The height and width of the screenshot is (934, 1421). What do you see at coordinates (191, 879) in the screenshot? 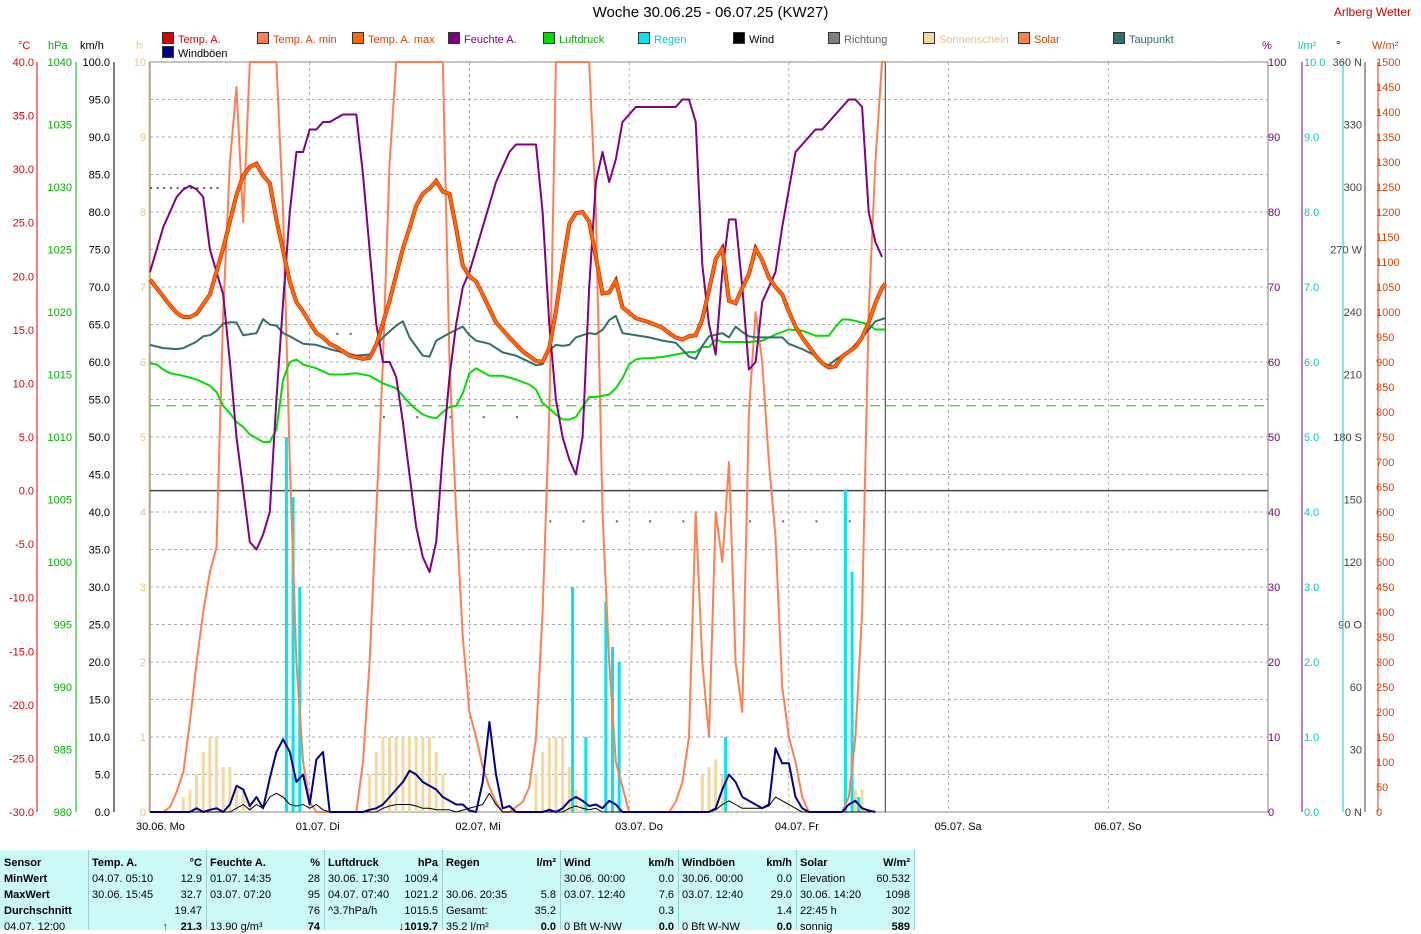
I see `stats-cell-value: 12.9` at bounding box center [191, 879].